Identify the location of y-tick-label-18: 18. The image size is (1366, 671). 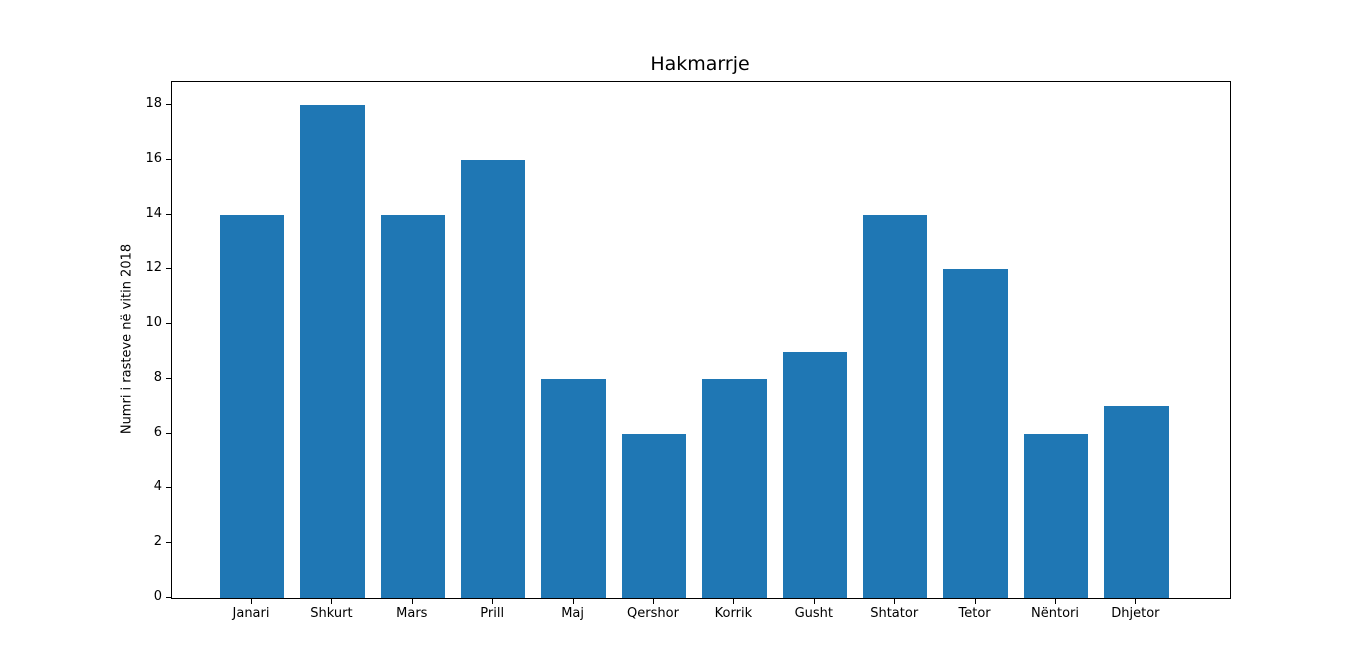
(153, 103).